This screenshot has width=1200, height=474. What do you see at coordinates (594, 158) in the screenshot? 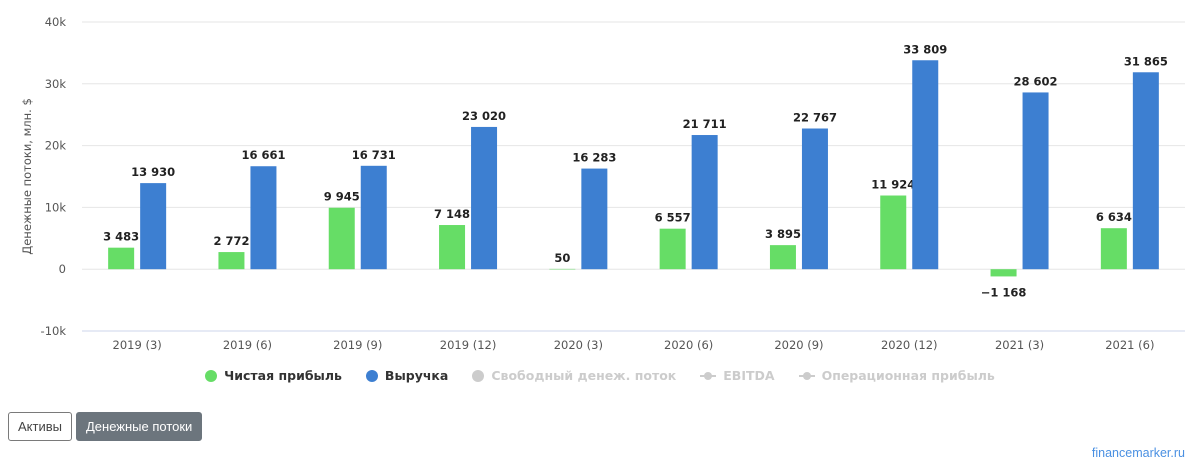
I see `data-label: 16 283` at bounding box center [594, 158].